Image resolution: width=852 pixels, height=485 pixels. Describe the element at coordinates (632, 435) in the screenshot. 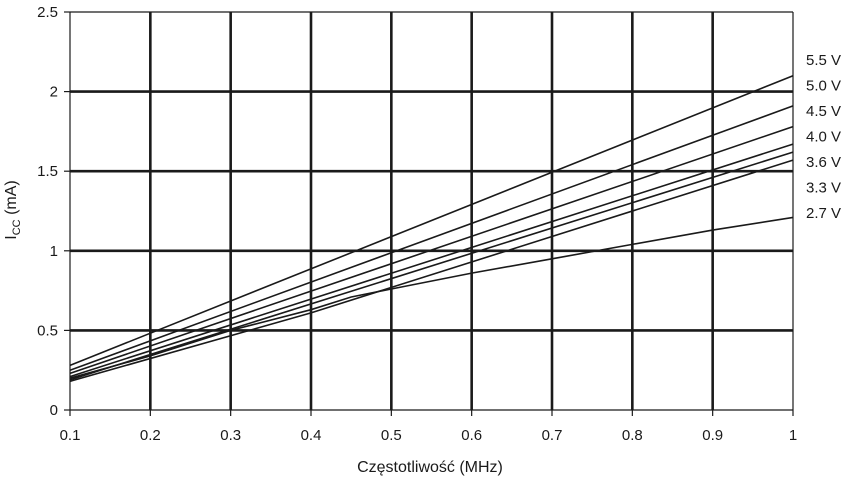

I see `x-tick-label: 0.8` at that location.